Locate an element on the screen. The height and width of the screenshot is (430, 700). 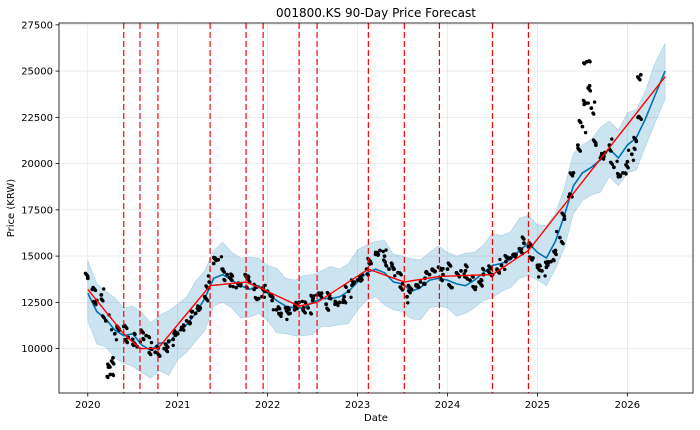
y-axis-label: Price (KRW) is located at coordinates (11, 208).